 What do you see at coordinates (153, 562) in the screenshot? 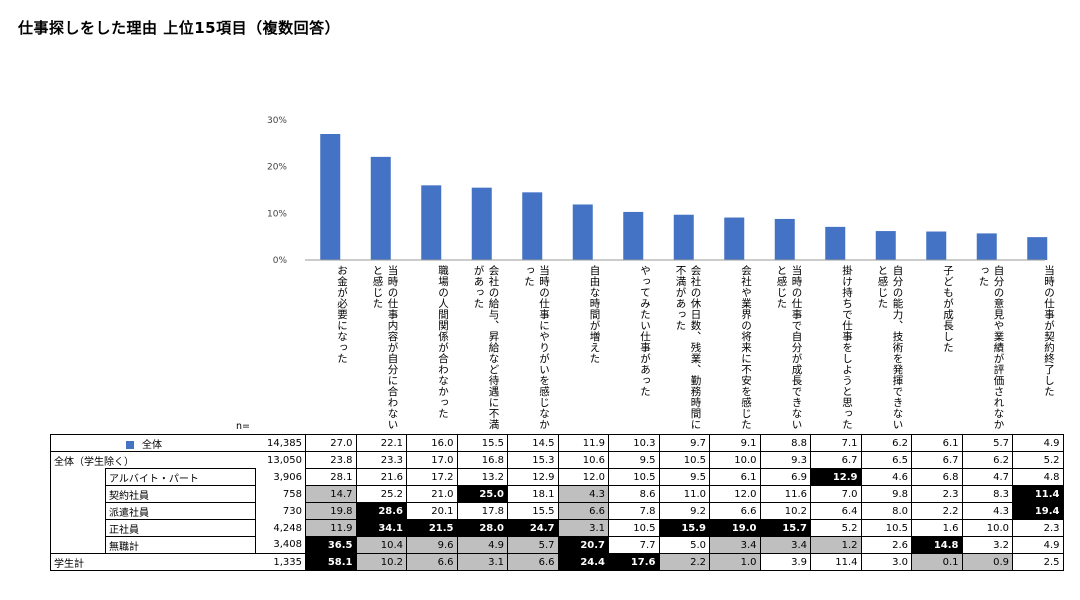
I see `row-label: 学生計` at bounding box center [153, 562].